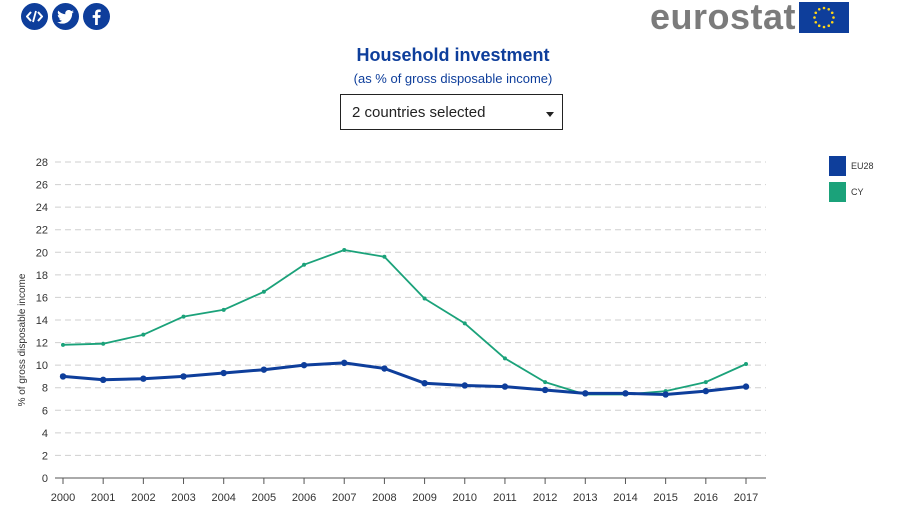  I want to click on eurostat-logo: eurostat, so click(750, 18).